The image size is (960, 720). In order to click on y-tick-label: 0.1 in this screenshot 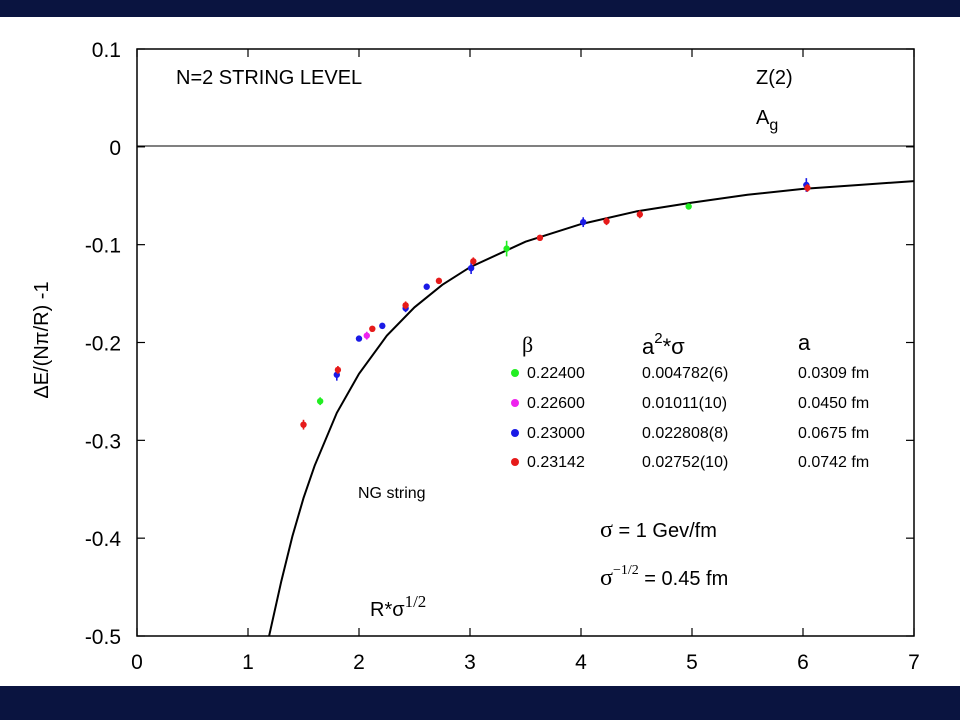, I will do `click(106, 50)`.